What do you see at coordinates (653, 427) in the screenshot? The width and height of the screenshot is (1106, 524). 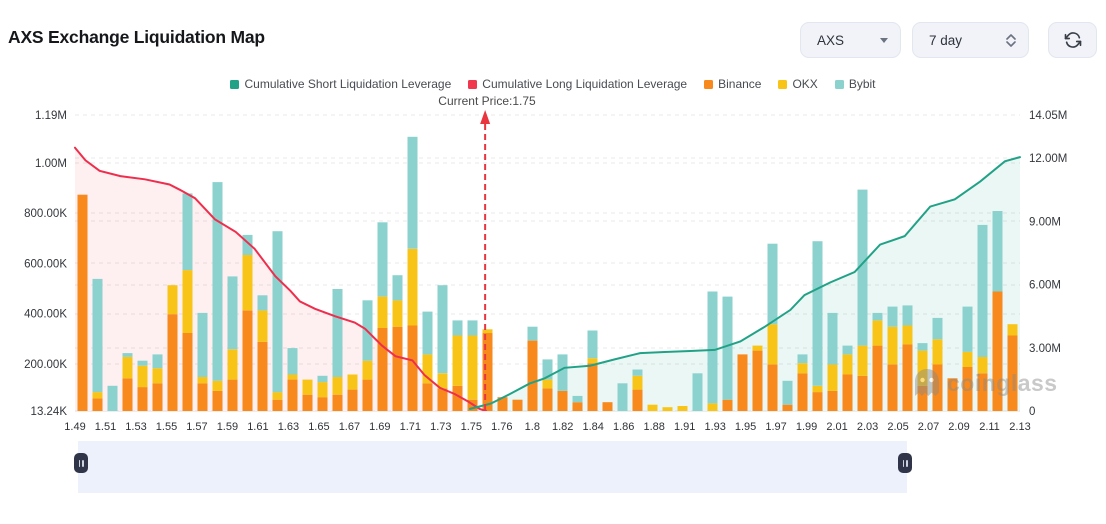 I see `svg-text: 1.88` at bounding box center [653, 427].